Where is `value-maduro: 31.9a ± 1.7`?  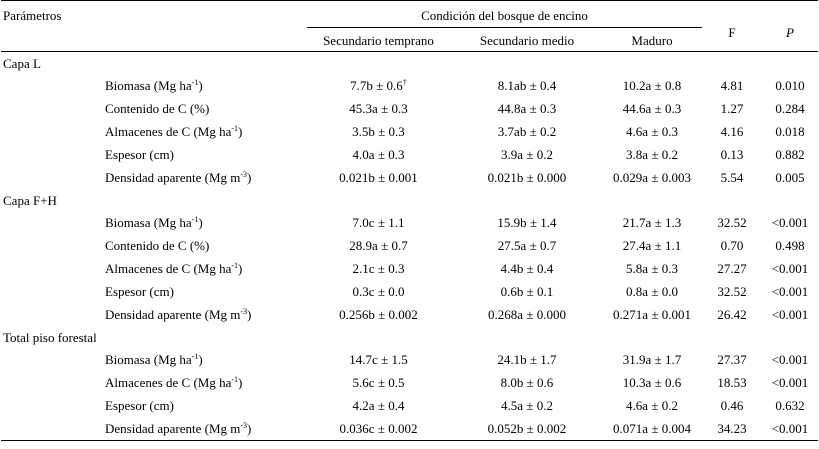 value-maduro: 31.9a ± 1.7 is located at coordinates (652, 359).